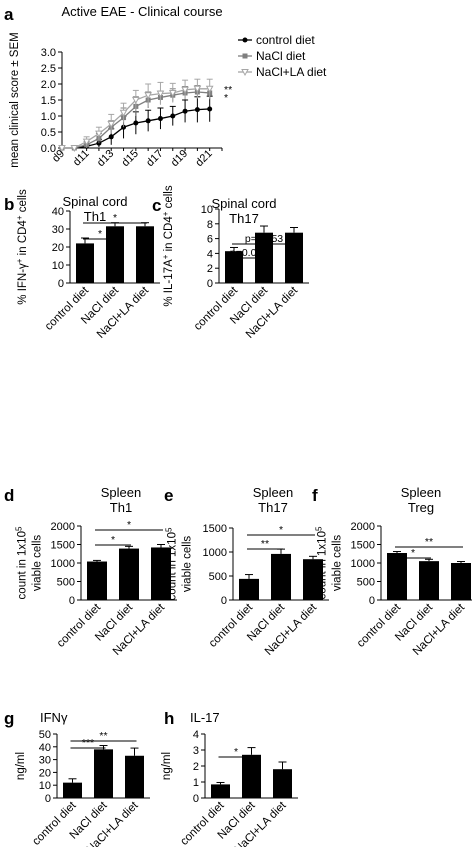  Describe the element at coordinates (45, 735) in the screenshot. I see `y-tick-label-g: 50` at that location.